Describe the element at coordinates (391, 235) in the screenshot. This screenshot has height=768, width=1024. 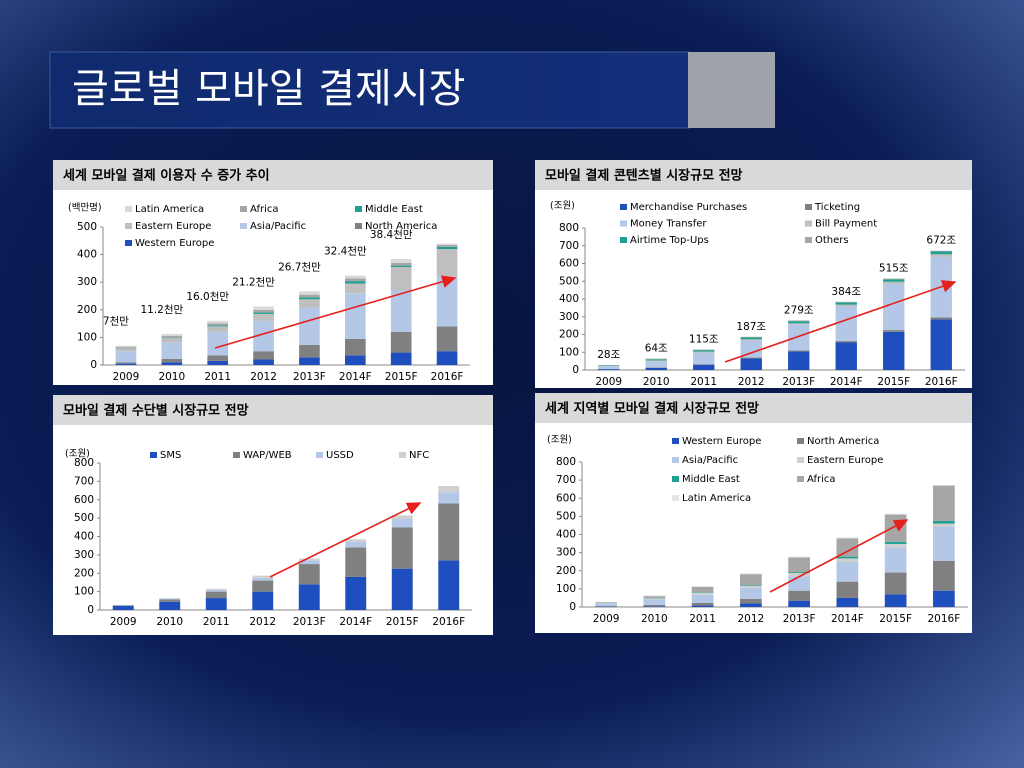
I see `total-label: 38.4천만` at that location.